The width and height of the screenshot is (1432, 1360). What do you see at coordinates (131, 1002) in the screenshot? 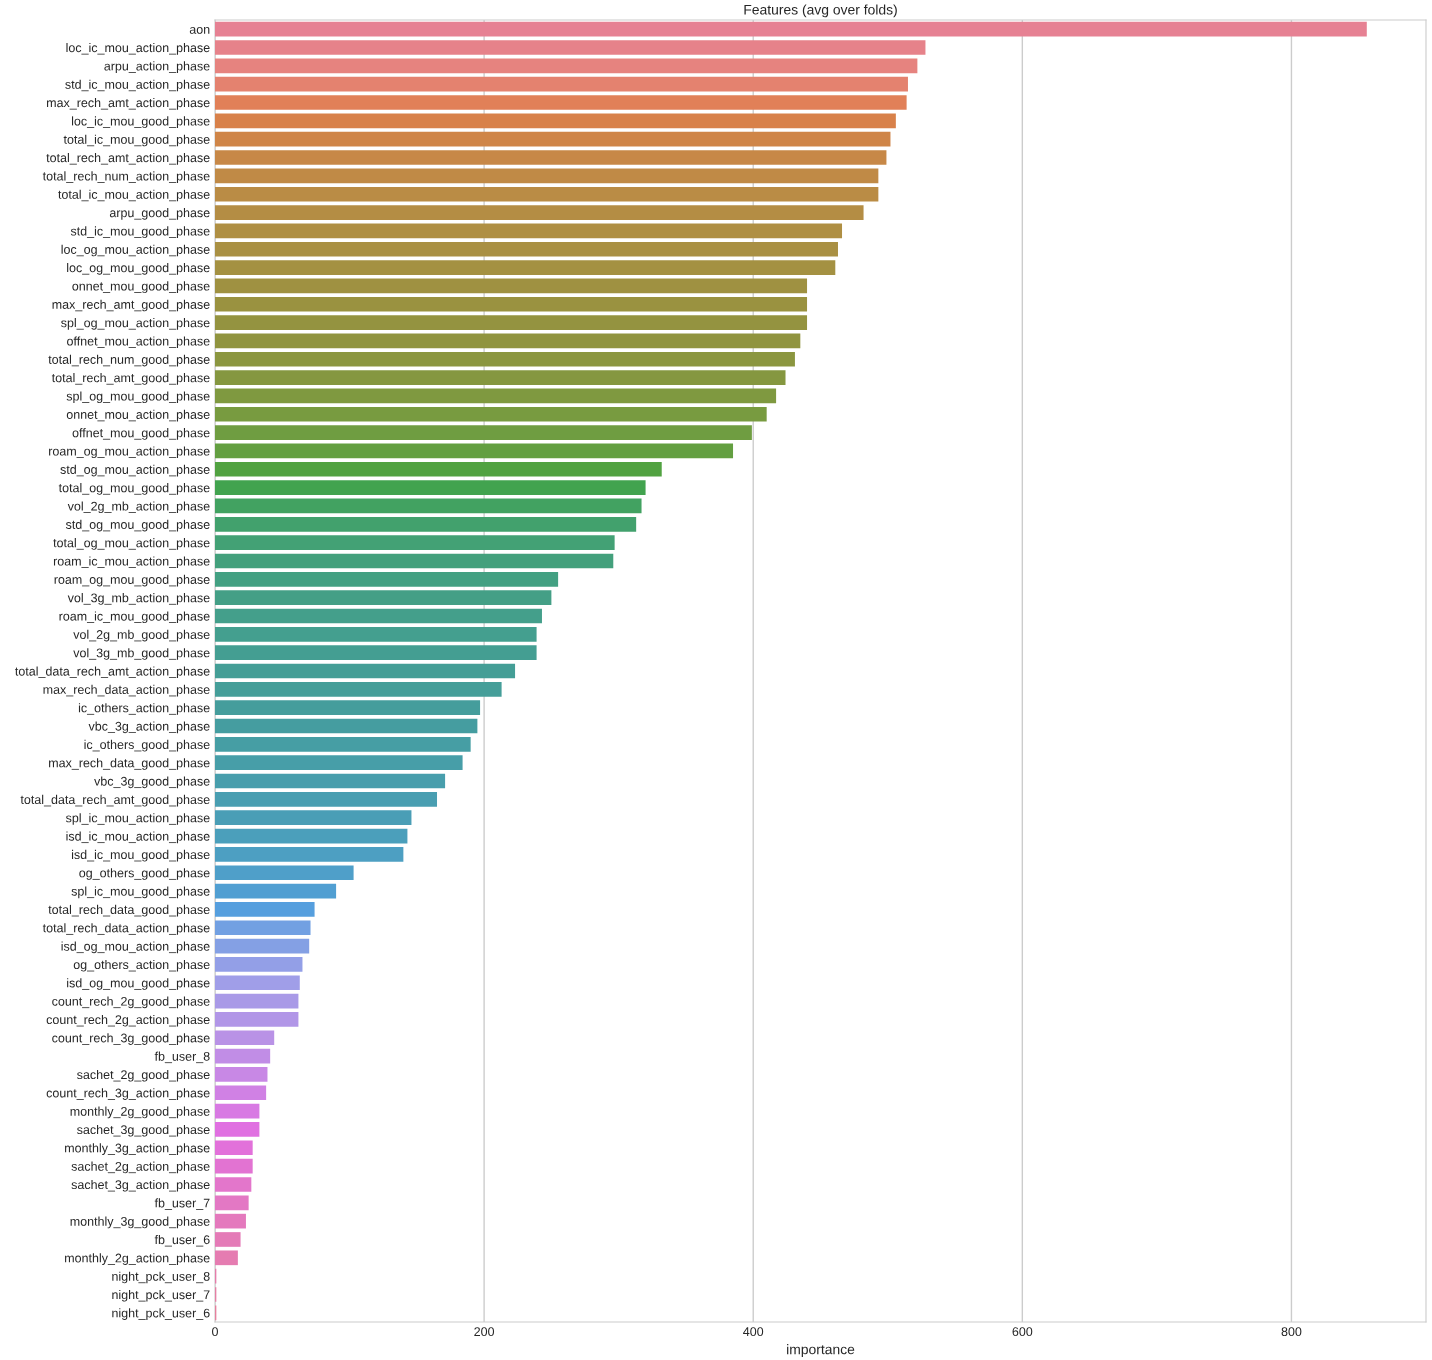
I see `y-tick-label: count_rech_2g_good_phase` at bounding box center [131, 1002].